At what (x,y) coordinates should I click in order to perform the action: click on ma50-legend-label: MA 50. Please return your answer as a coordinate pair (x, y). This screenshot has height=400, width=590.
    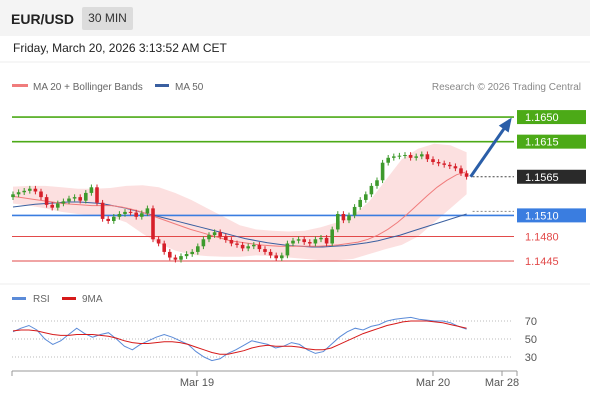
    Looking at the image, I should click on (189, 87).